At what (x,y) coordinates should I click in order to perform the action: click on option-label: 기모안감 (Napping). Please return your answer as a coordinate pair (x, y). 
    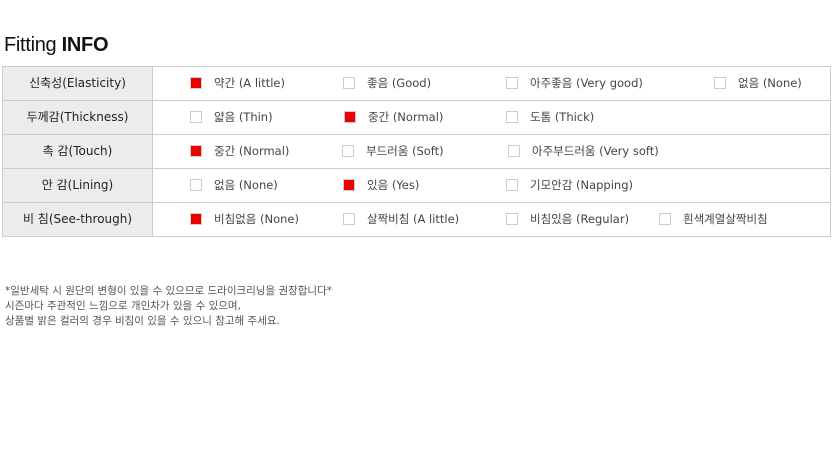
    Looking at the image, I should click on (581, 185).